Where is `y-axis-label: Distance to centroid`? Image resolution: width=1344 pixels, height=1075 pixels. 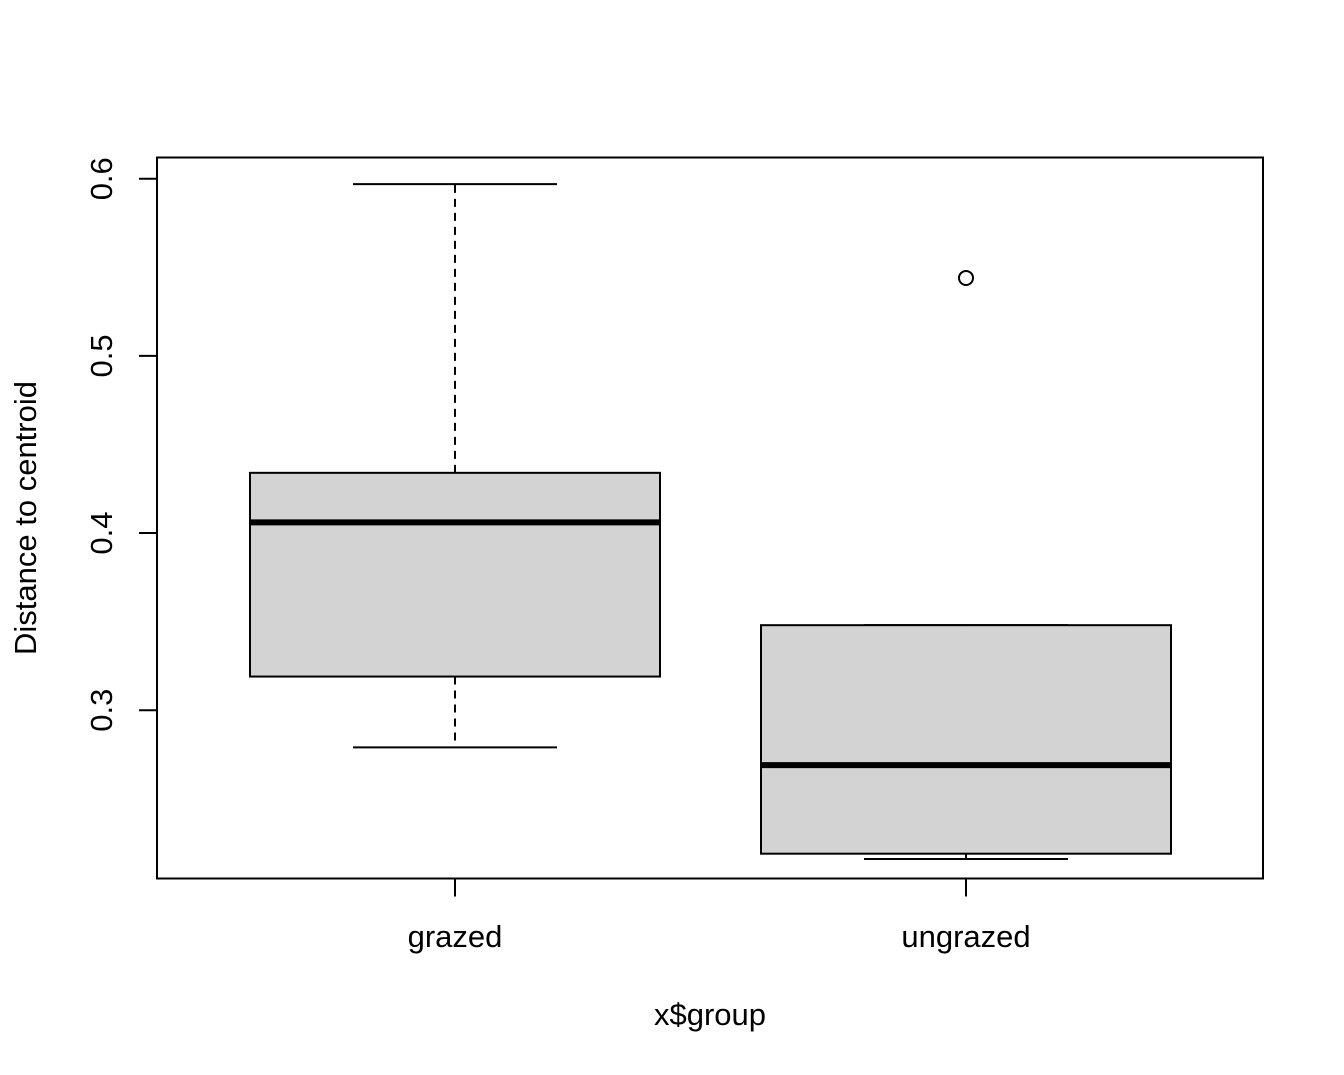
y-axis-label: Distance to centroid is located at coordinates (25, 518).